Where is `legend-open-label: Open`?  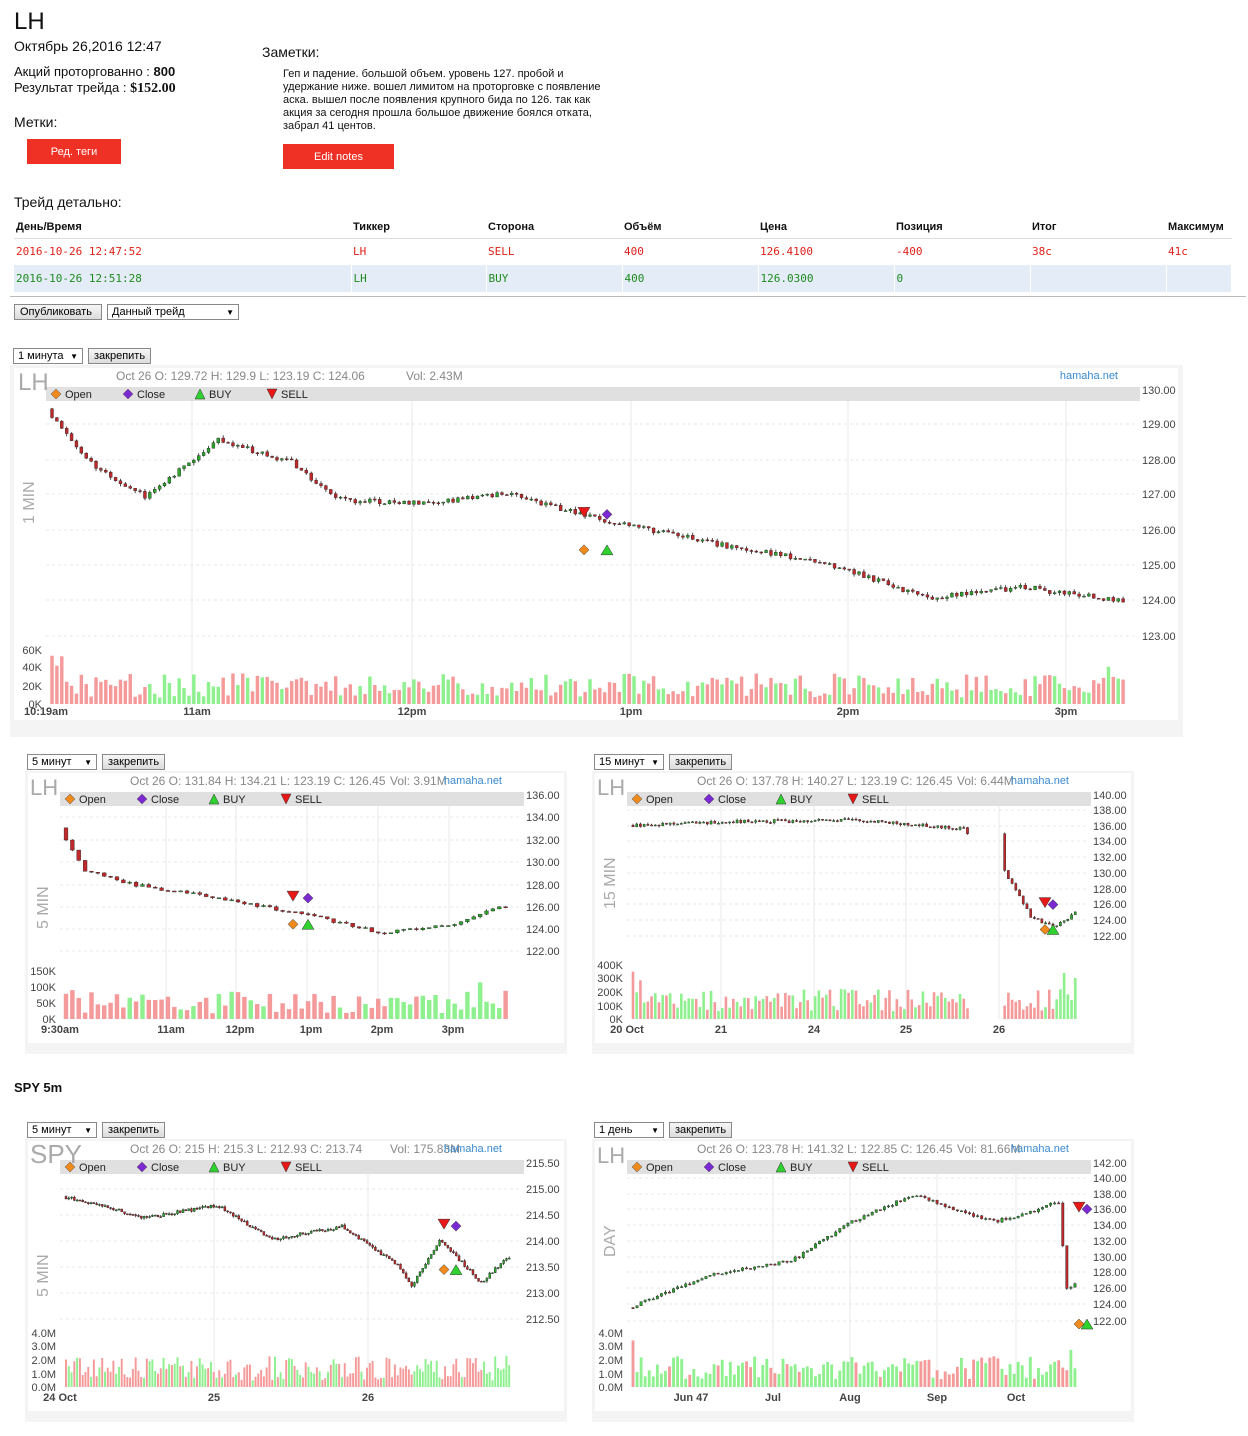 legend-open-label: Open is located at coordinates (78, 395).